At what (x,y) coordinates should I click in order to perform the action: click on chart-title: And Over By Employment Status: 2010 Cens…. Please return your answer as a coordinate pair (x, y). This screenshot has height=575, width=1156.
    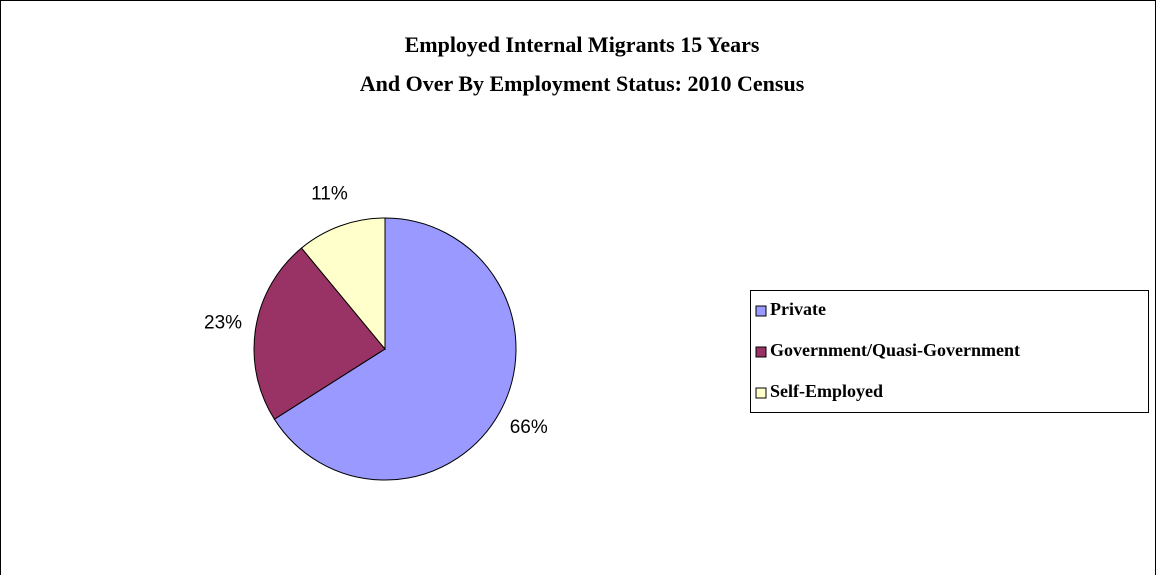
    Looking at the image, I should click on (582, 83).